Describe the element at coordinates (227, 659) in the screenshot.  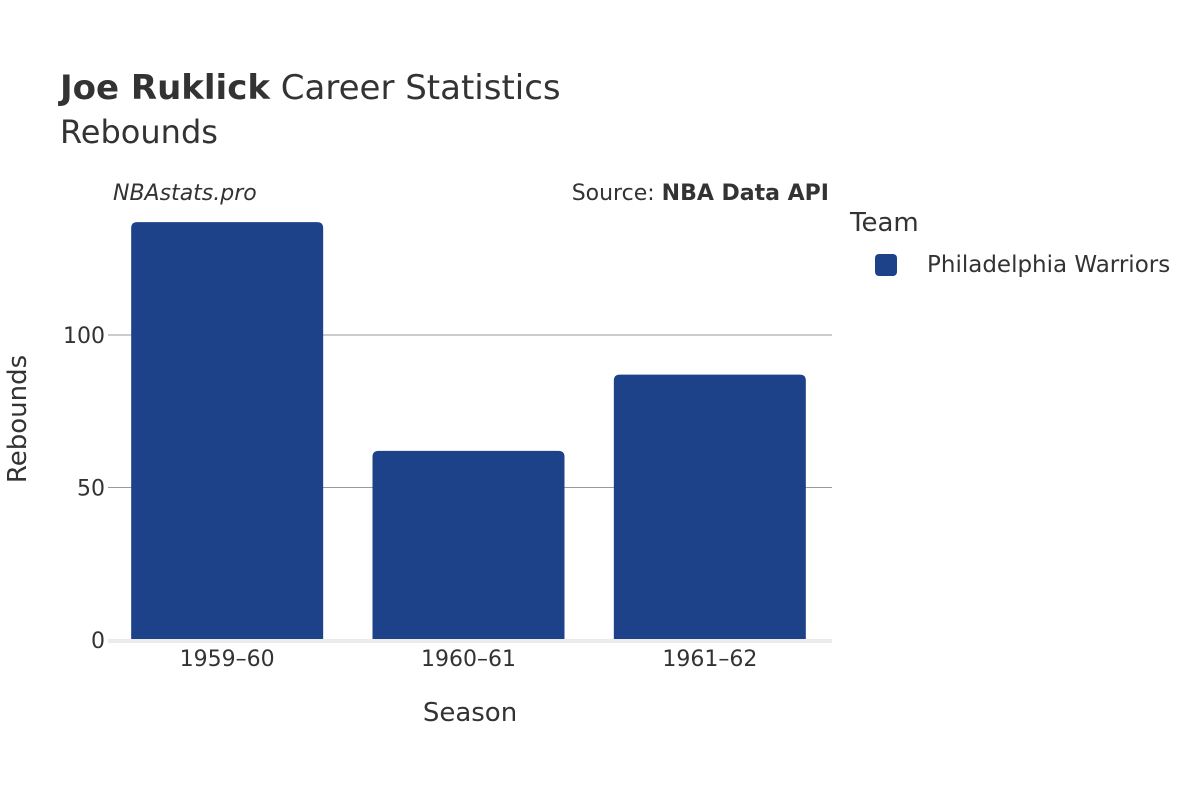
I see `x-tick-label: 1959–60` at that location.